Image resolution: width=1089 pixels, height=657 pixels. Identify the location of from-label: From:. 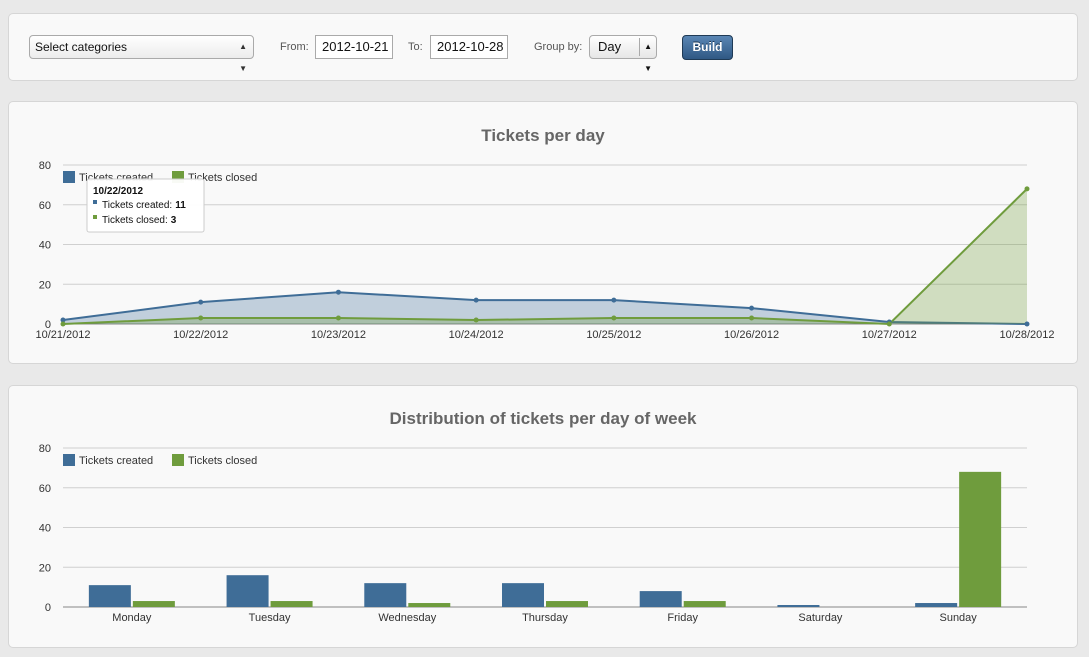
(294, 47).